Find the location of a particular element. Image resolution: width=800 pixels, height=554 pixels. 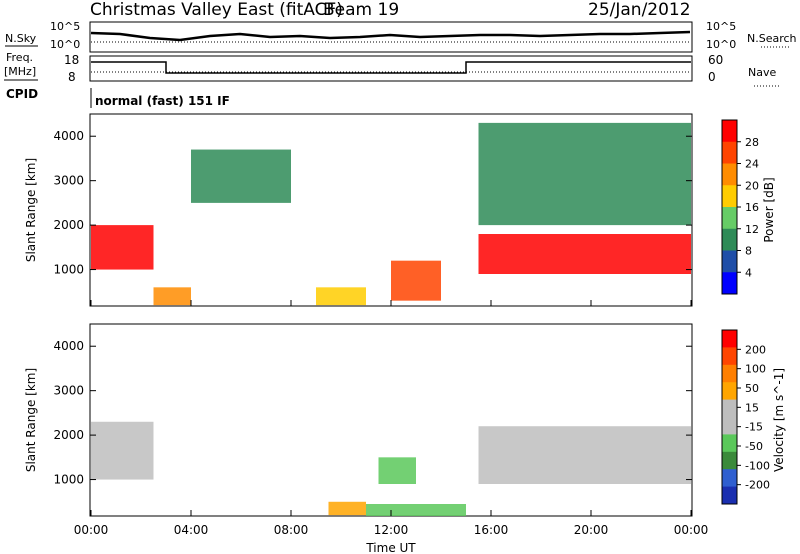

nave-tick-bottom: 0 is located at coordinates (712, 77).